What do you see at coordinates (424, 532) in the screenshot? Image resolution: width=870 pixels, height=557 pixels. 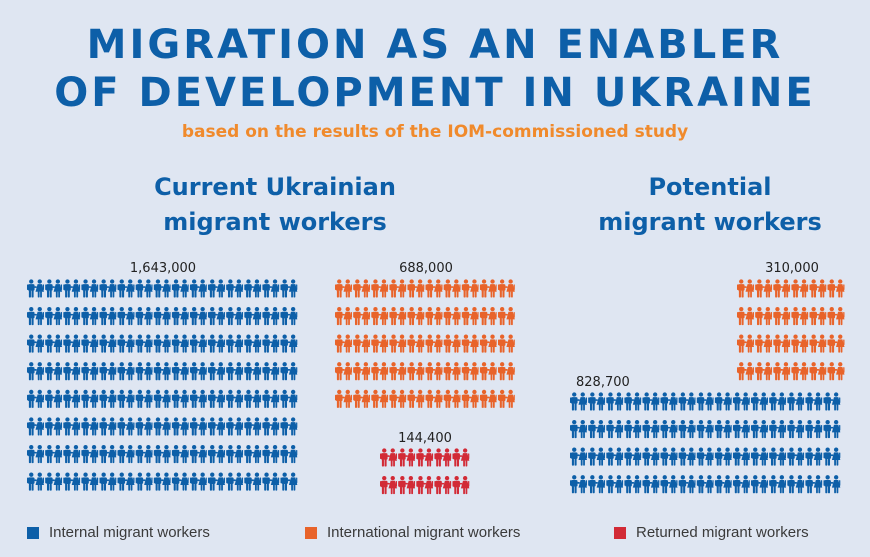 I see `legend-label-international: International migrant workers` at bounding box center [424, 532].